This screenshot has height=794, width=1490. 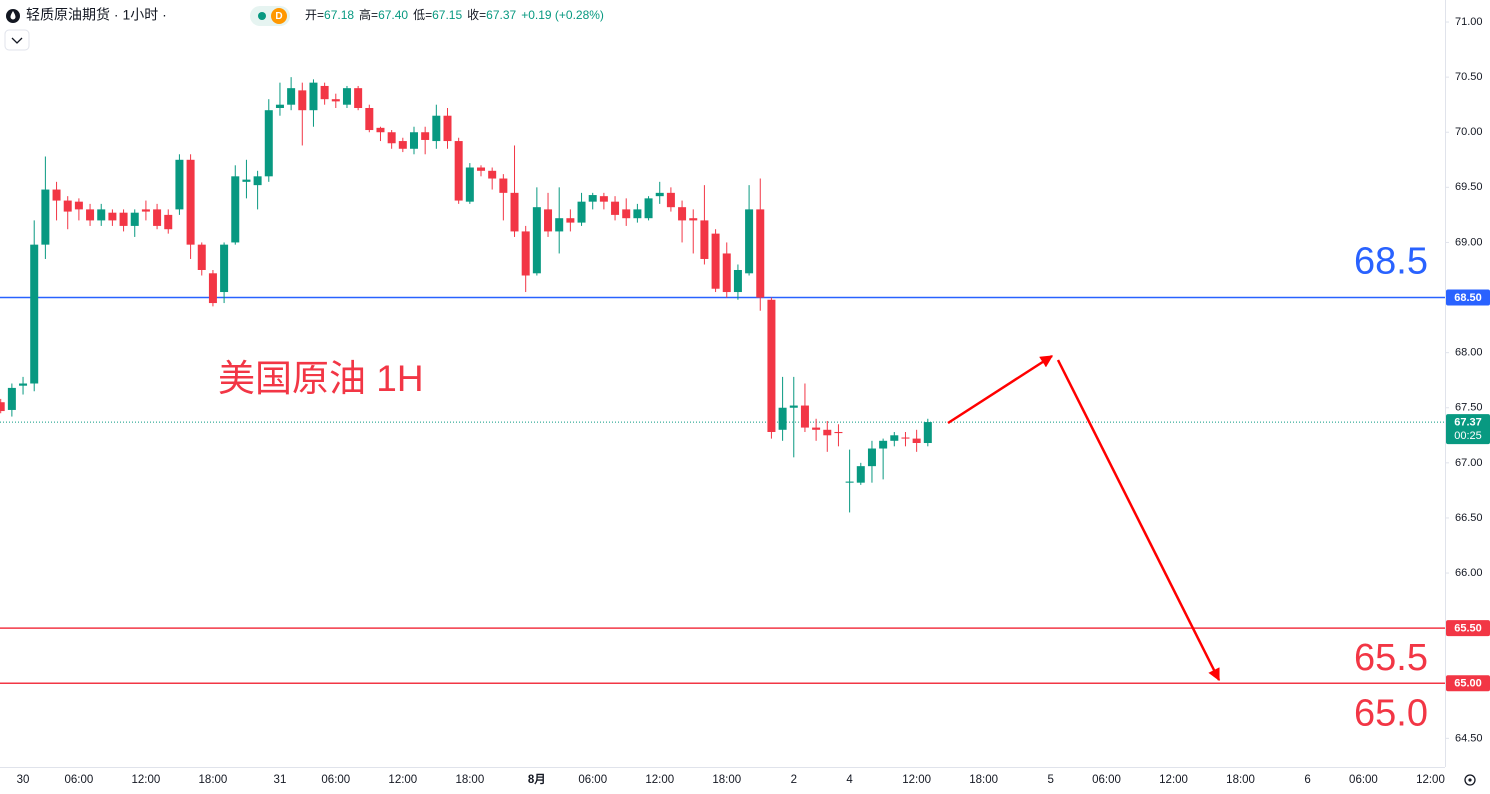 I want to click on x-tick-label: 31, so click(x=280, y=780).